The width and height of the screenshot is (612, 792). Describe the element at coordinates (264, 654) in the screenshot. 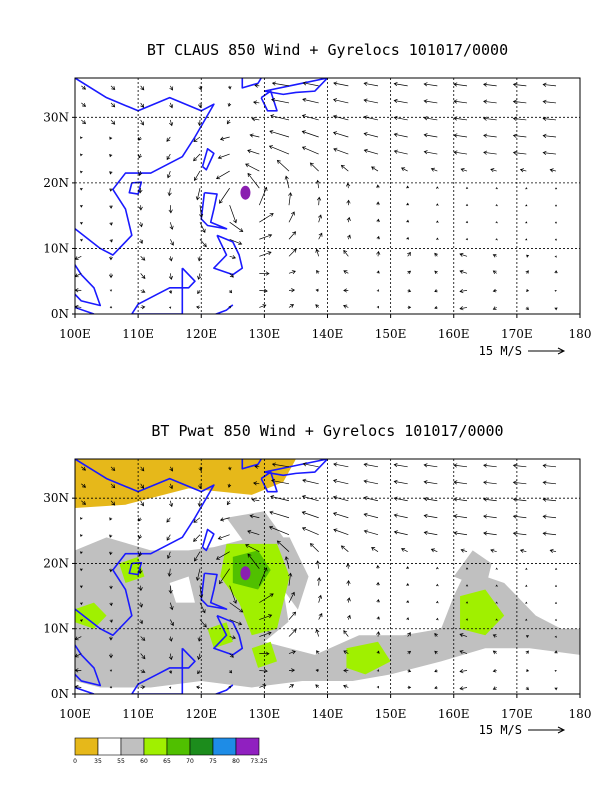

I see `contour-60-65-g` at that location.